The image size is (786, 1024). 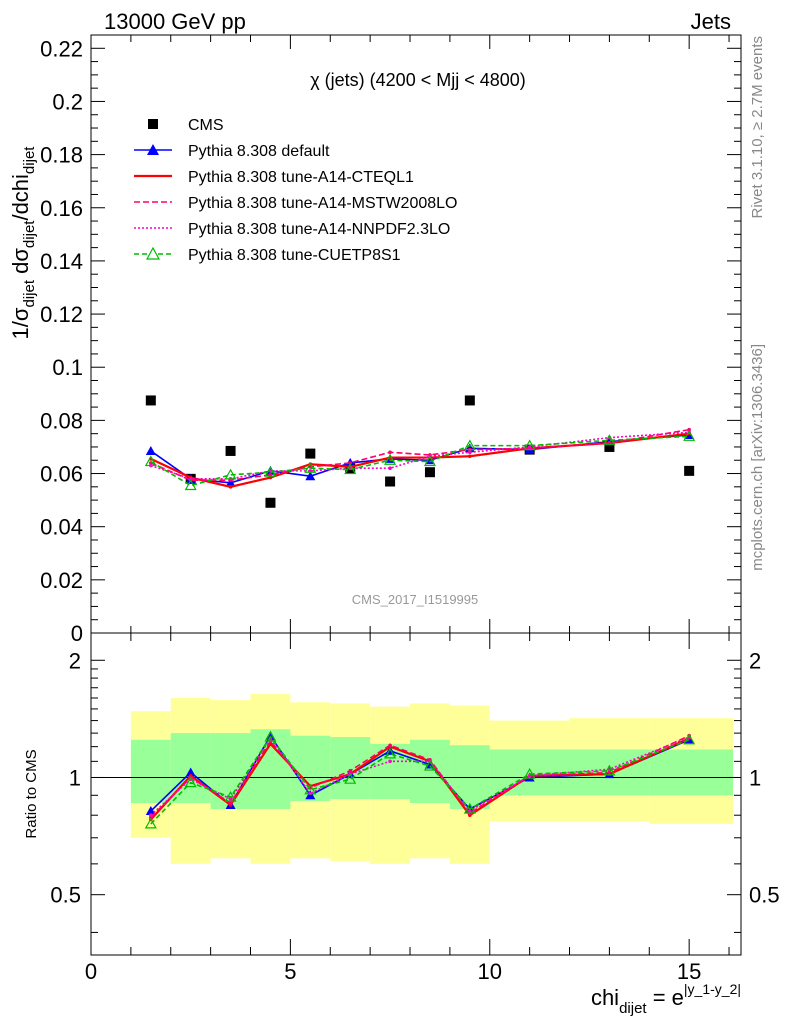 I want to click on main-y-axis-label: 1/σdijet dσdijet/dchidijet, so click(x=23, y=243).